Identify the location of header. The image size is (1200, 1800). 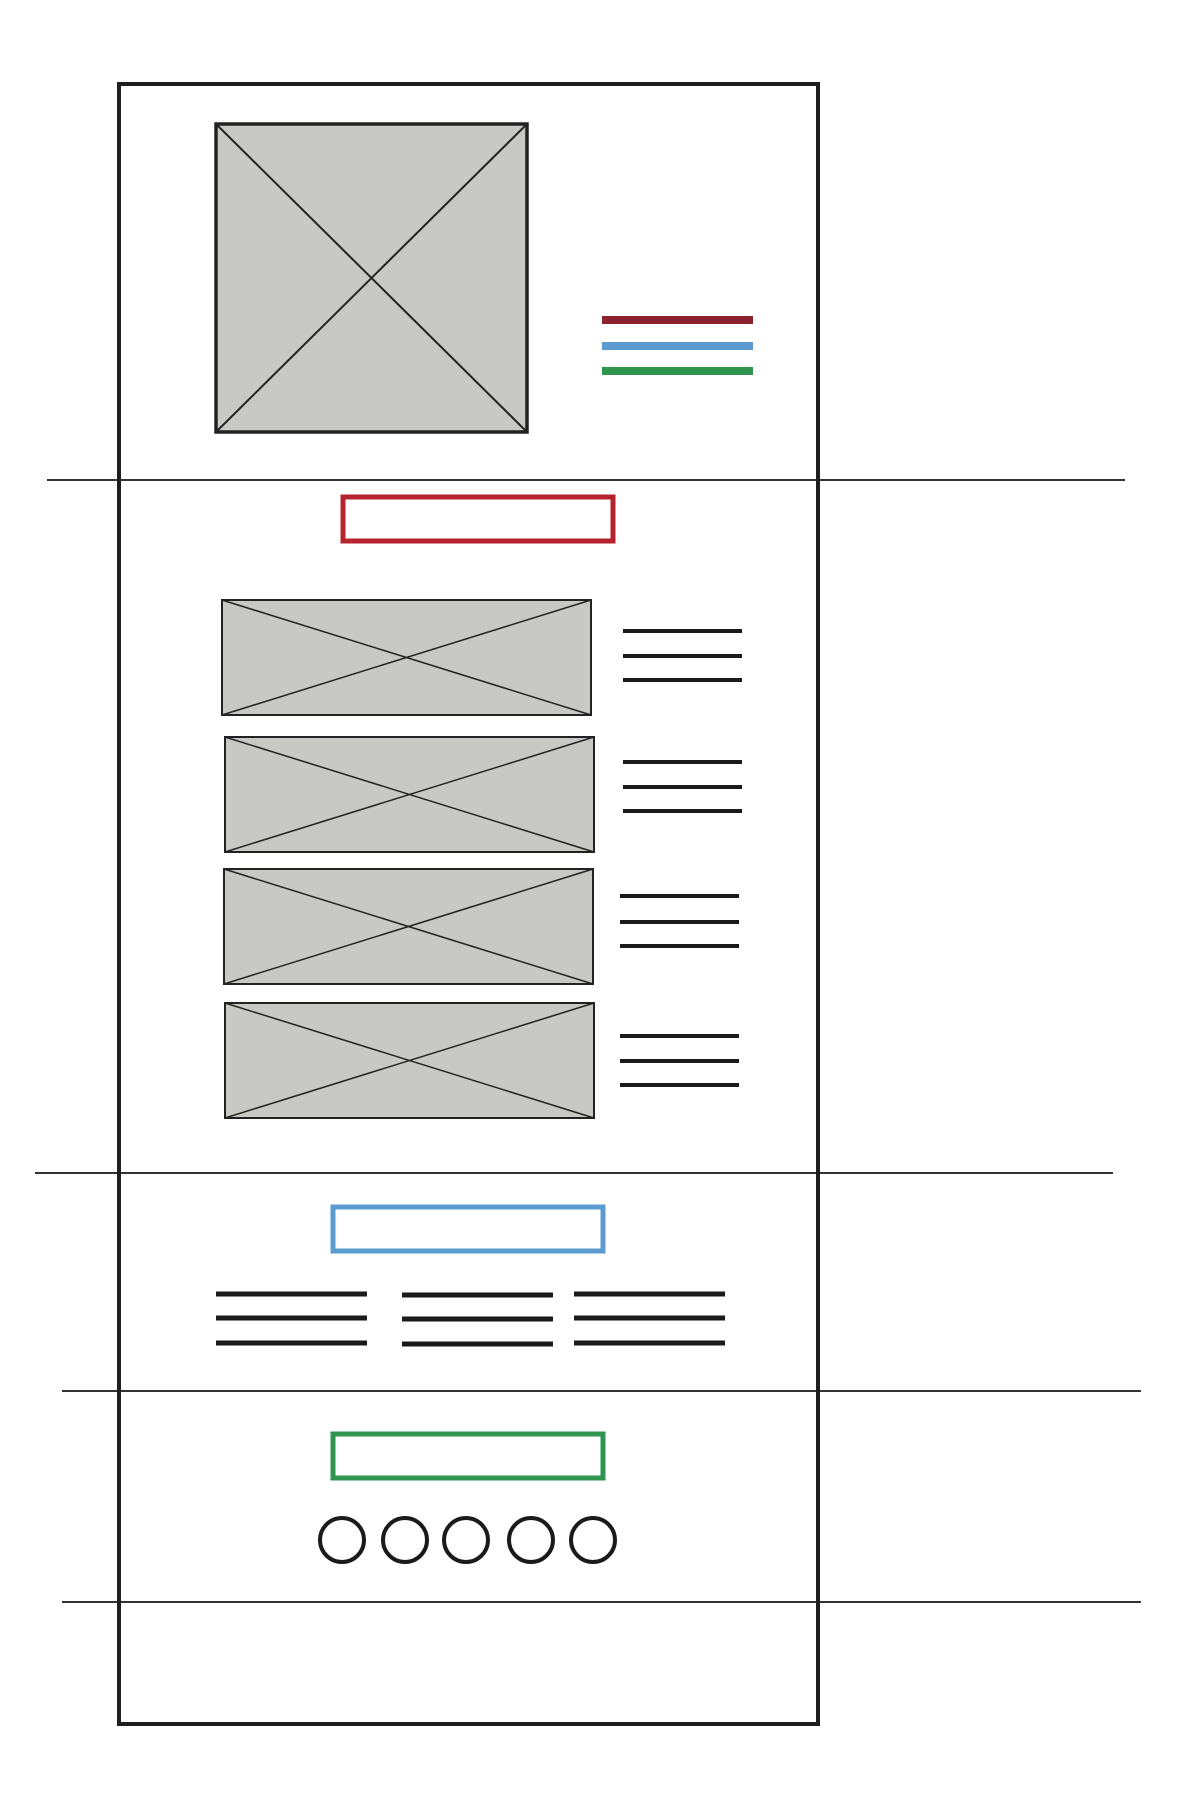
(483, 278).